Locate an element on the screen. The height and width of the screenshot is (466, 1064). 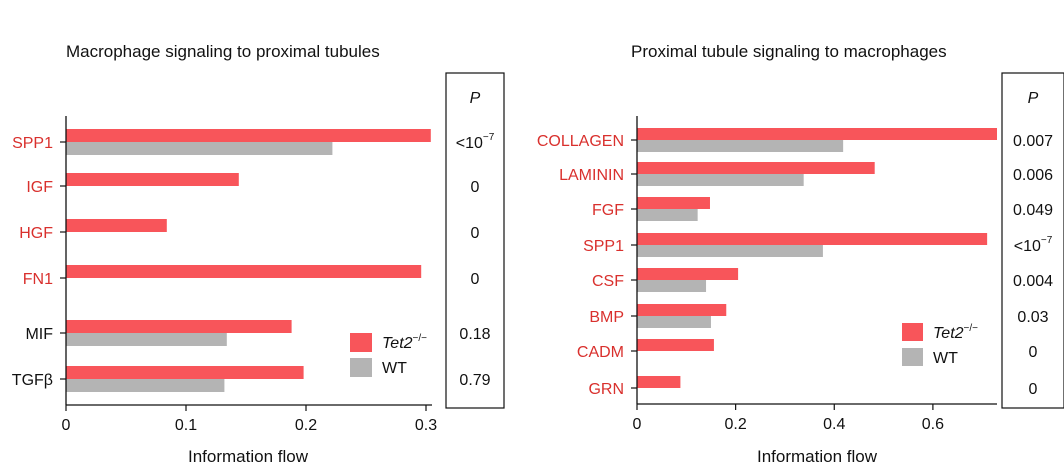
p-value: 0.79 is located at coordinates (474, 380).